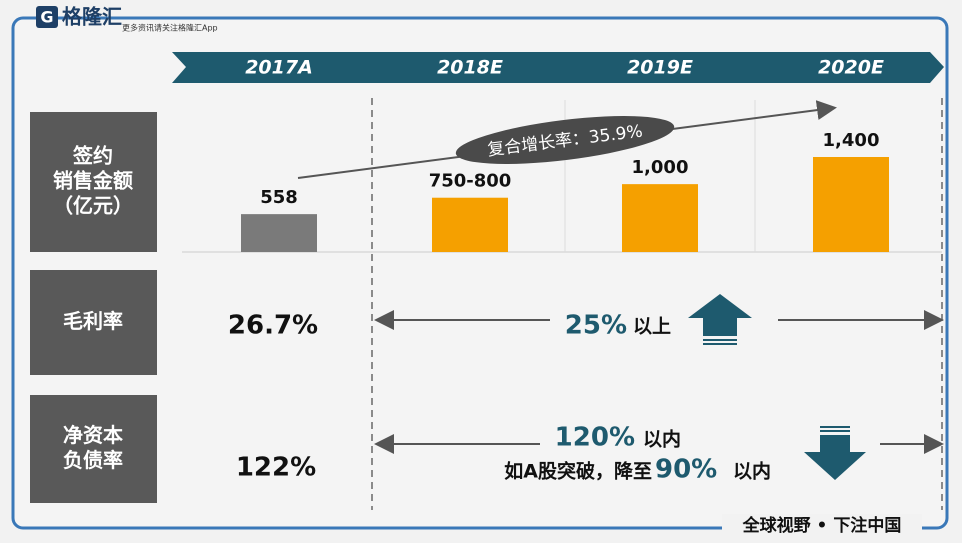  I want to click on condition-note: 以内, so click(752, 471).